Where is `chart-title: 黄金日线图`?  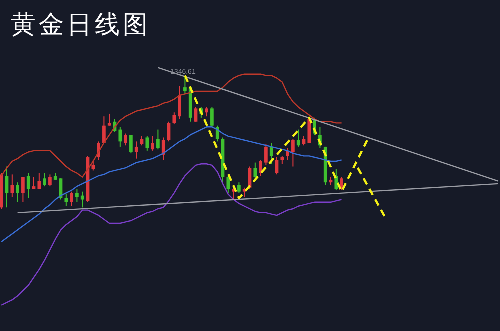
chart-title: 黄金日线图 is located at coordinates (81, 25).